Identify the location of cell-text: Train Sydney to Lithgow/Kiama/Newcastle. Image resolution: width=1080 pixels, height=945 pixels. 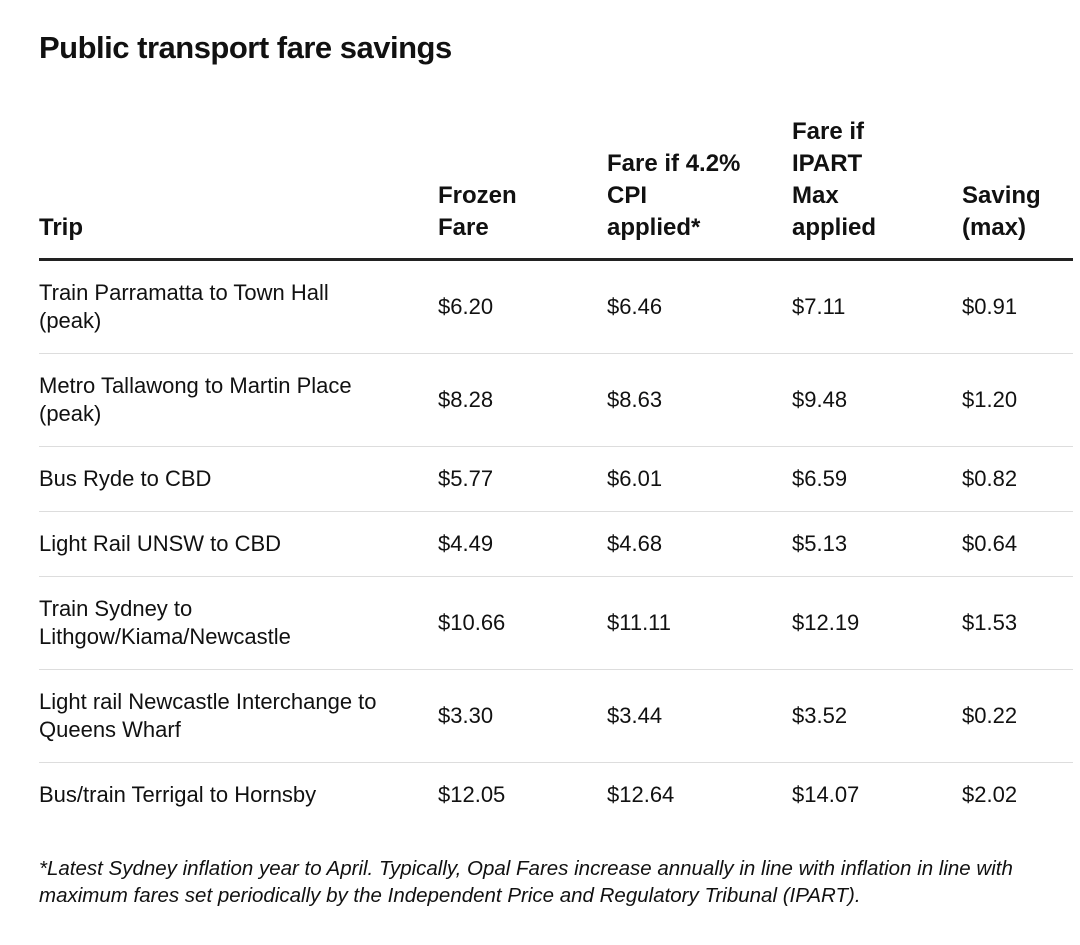
(165, 622).